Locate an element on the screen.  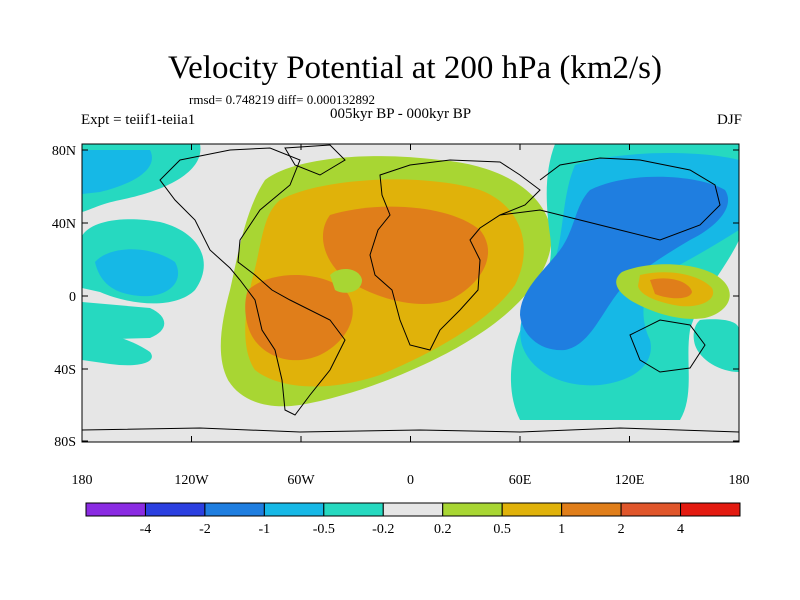
colorbar-label: -2 is located at coordinates (205, 529).